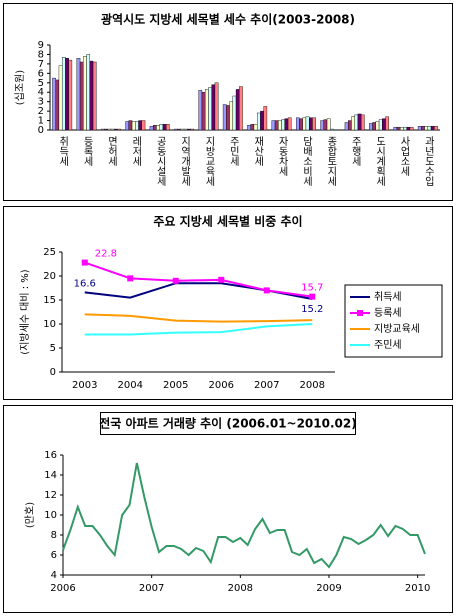 This screenshot has width=456, height=616. Describe the element at coordinates (244, 515) in the screenshot. I see `line` at that location.